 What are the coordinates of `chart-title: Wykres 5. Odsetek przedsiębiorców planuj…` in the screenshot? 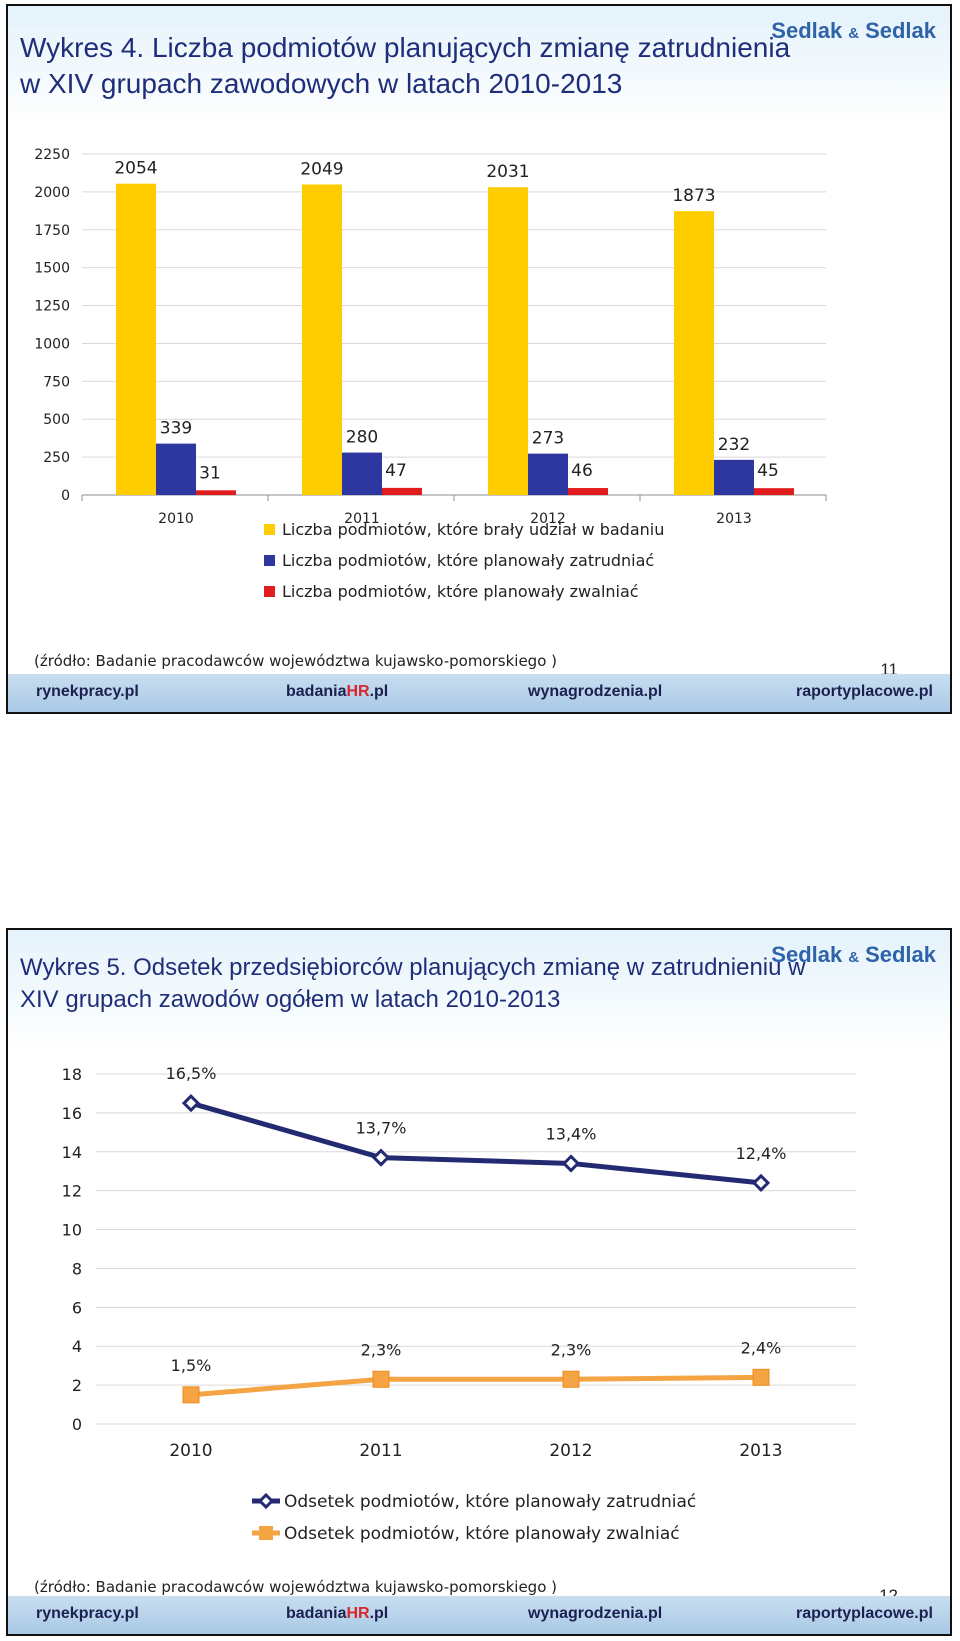 It's located at (413, 983).